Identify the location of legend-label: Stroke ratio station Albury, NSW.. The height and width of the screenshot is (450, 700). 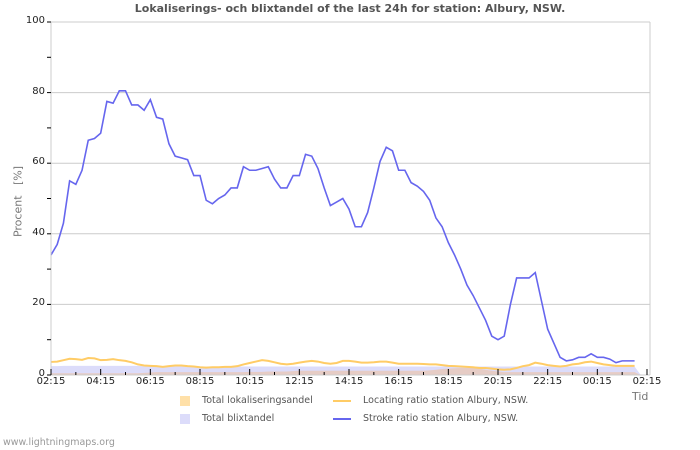
(441, 418).